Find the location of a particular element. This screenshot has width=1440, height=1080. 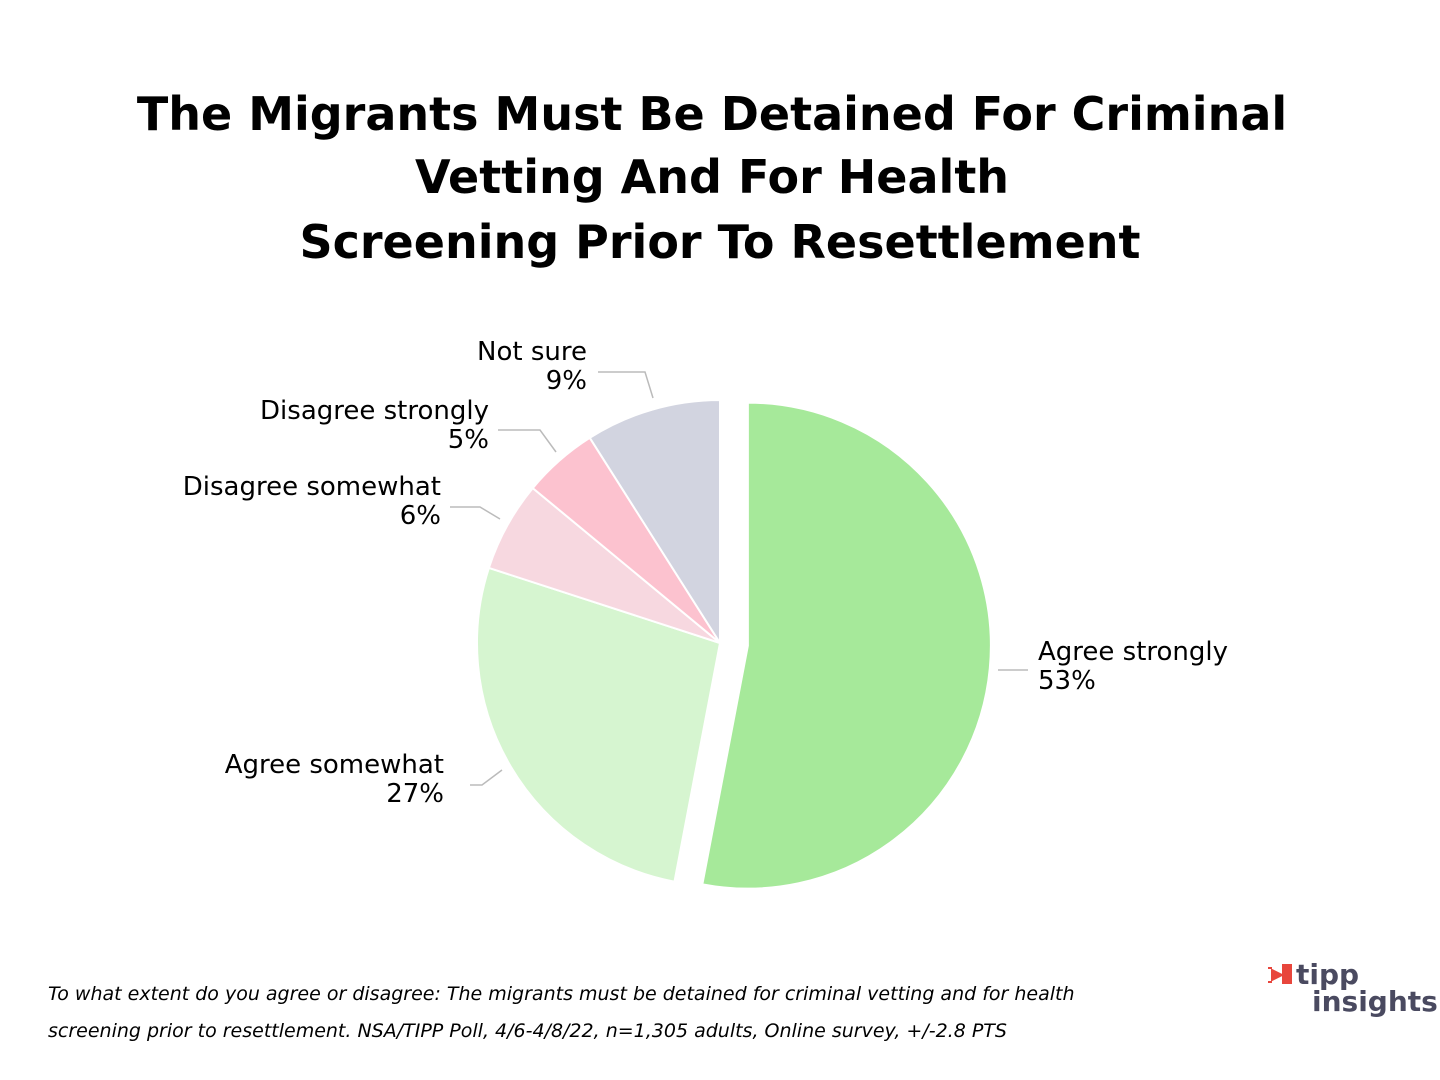

logo: tipp insights is located at coordinates (1353, 988).